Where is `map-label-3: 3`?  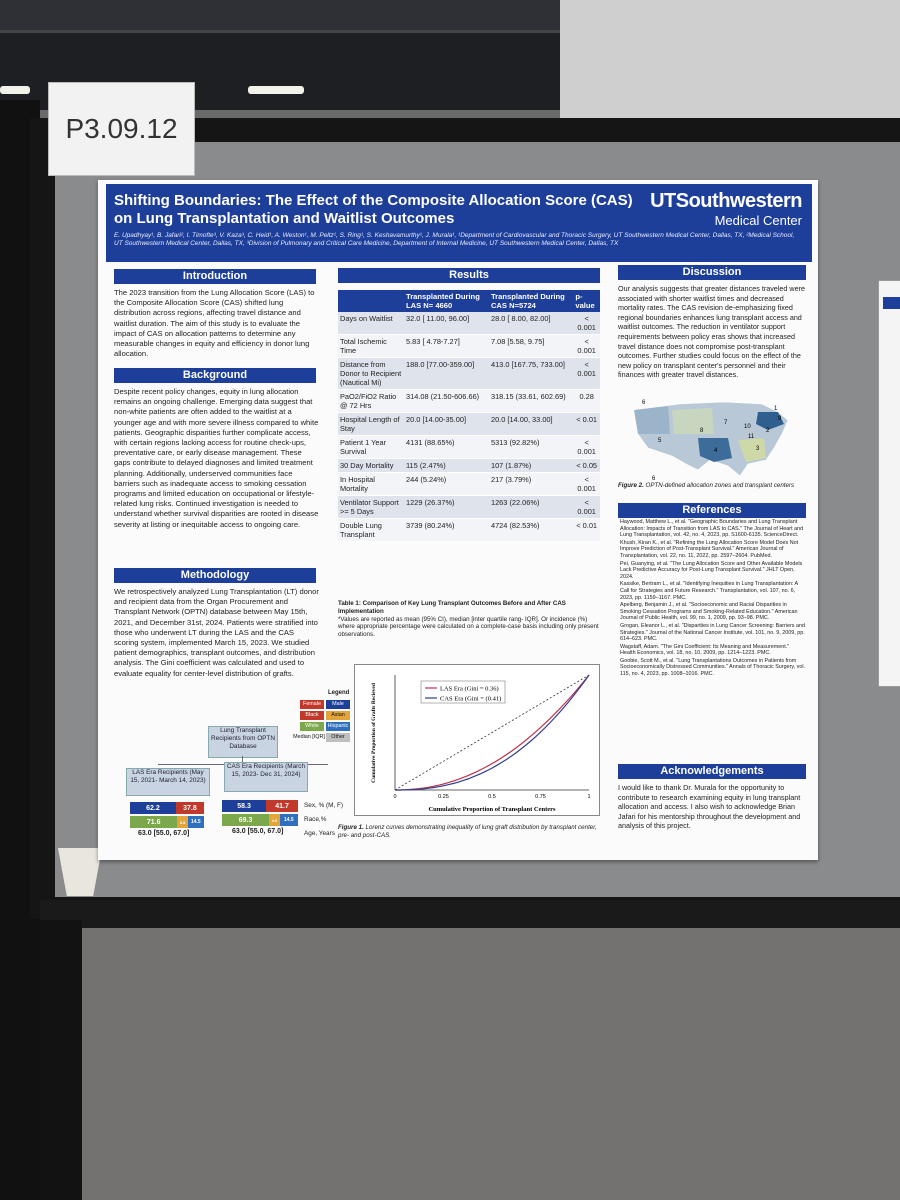
map-label-3: 3 is located at coordinates (758, 449).